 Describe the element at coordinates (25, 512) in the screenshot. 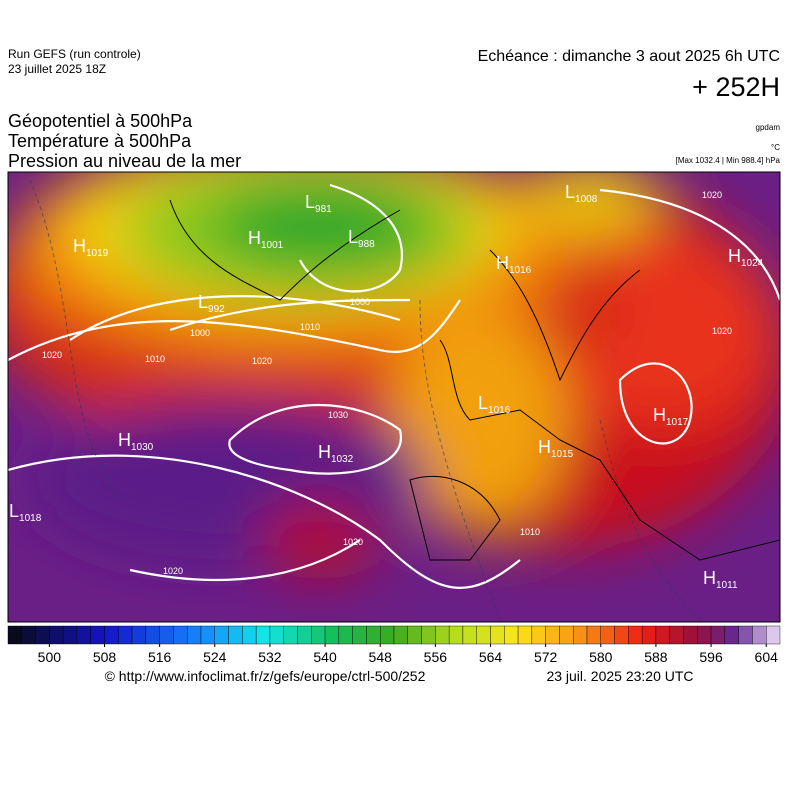

I see `pressure-center: L1018` at that location.